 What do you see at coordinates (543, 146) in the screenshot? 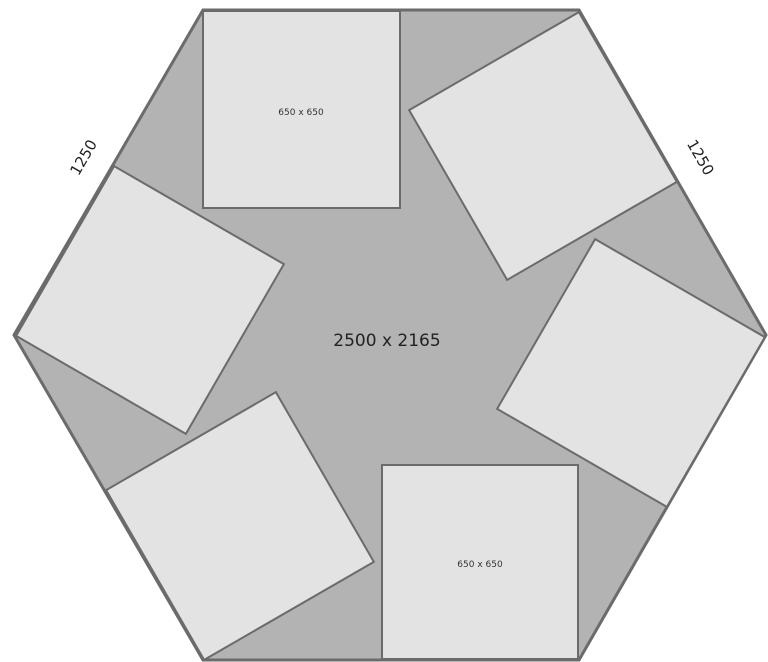
I see `square-tile-top-right` at bounding box center [543, 146].